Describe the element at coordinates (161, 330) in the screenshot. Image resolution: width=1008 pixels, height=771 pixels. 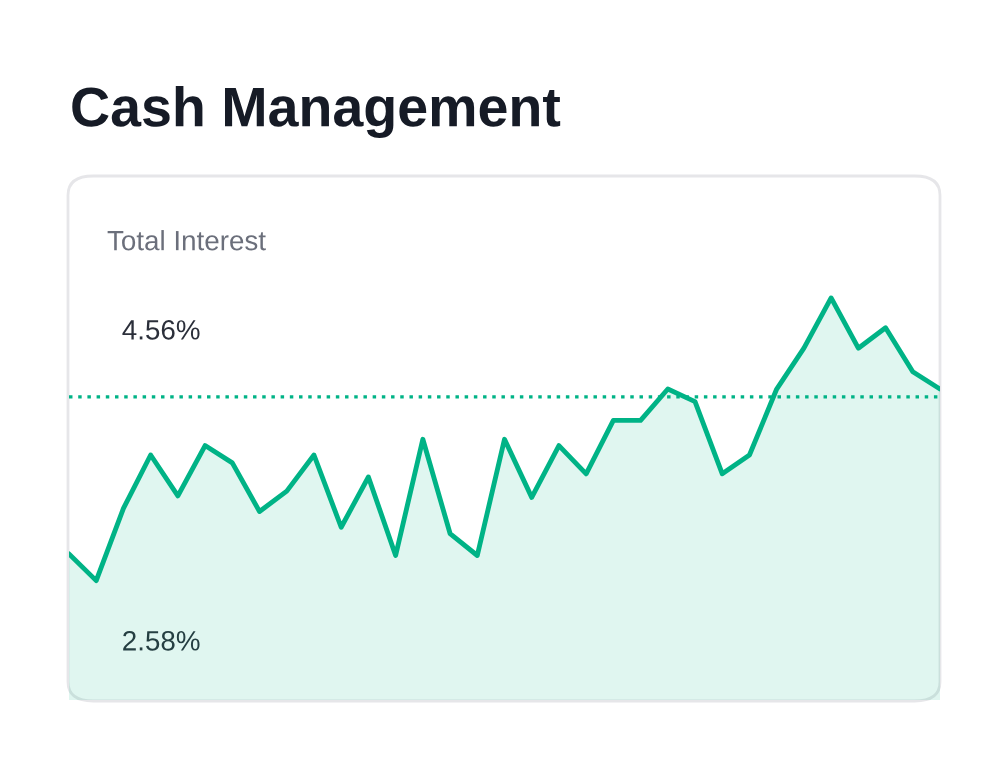
I see `y-tick-label: 4.56%` at that location.